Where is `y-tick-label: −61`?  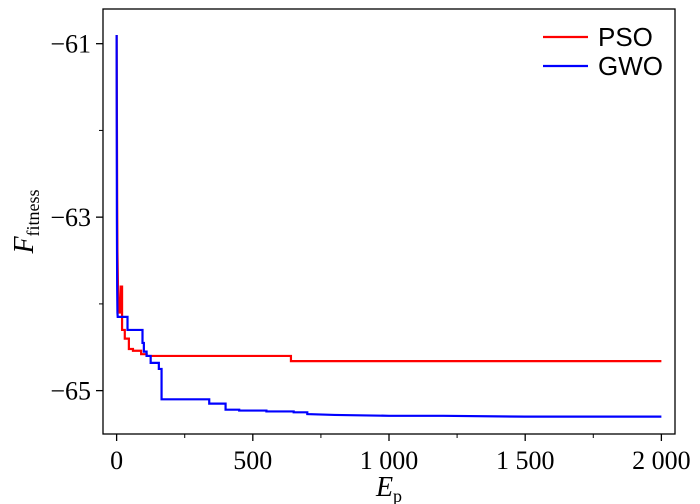 y-tick-label: −61 is located at coordinates (70, 44).